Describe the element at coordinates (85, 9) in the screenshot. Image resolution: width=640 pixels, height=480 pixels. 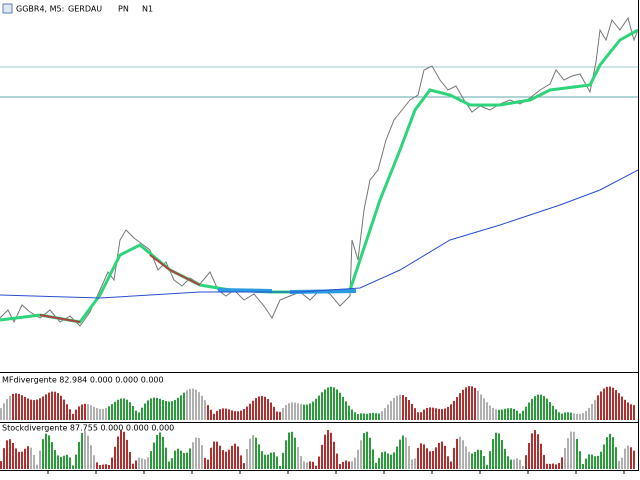
I see `company: GERDAU` at that location.